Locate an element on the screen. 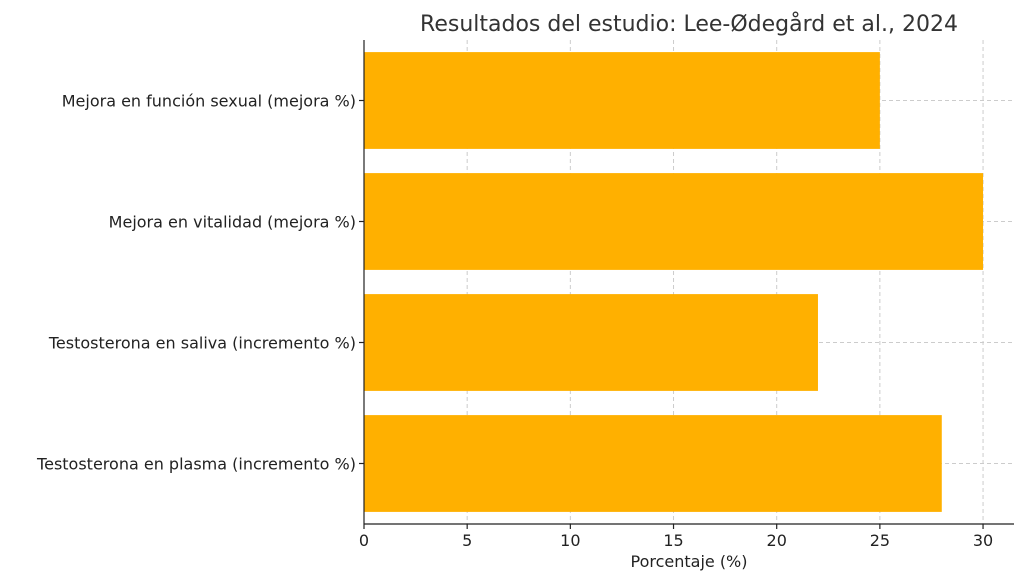 The width and height of the screenshot is (1024, 580). x-tick-label: 5 is located at coordinates (467, 540).